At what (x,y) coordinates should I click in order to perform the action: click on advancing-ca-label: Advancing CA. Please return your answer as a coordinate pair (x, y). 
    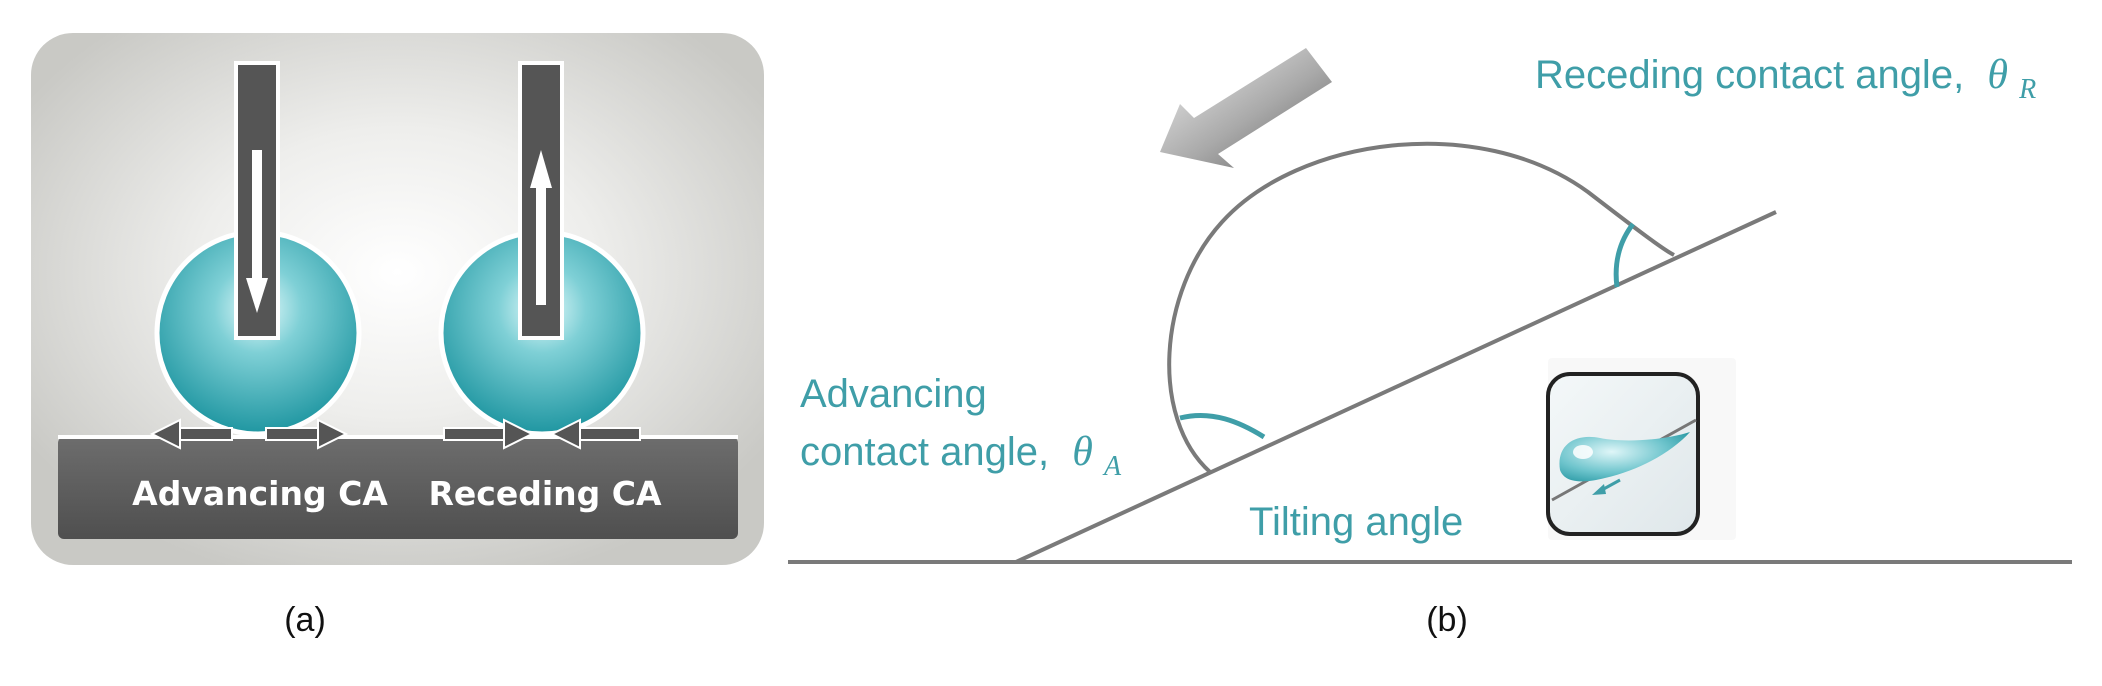
    Looking at the image, I should click on (260, 493).